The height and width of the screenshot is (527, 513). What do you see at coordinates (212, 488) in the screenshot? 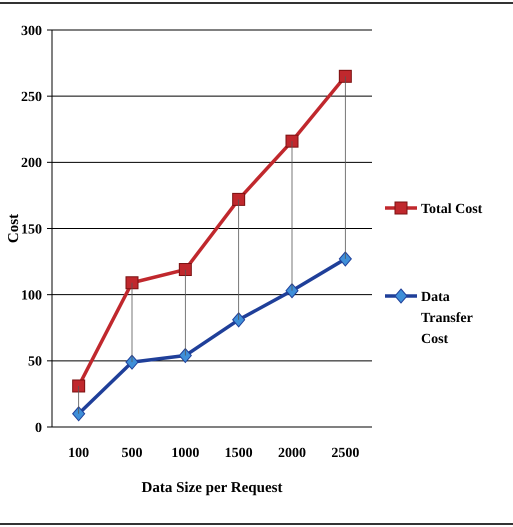
I see `x-axis-title: Data Size per Request` at bounding box center [212, 488].